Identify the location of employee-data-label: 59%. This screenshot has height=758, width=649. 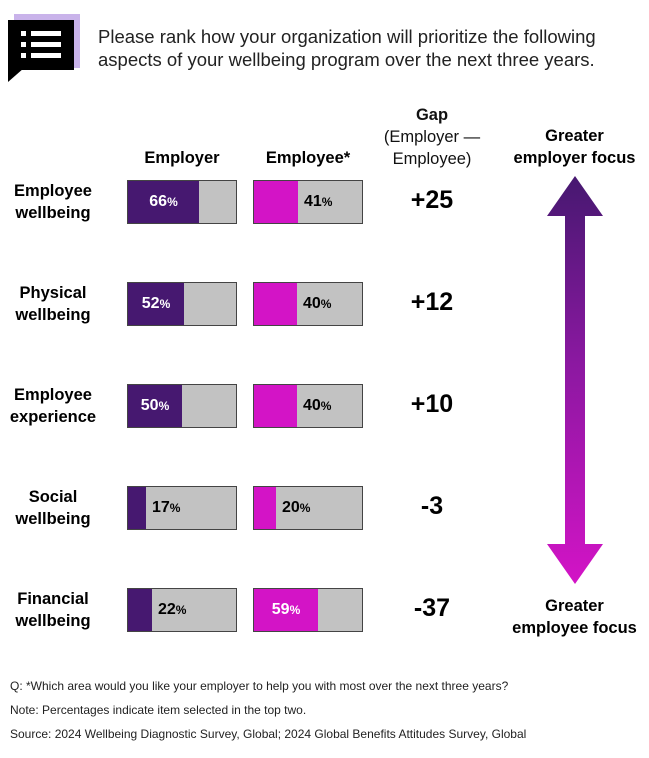
(286, 610).